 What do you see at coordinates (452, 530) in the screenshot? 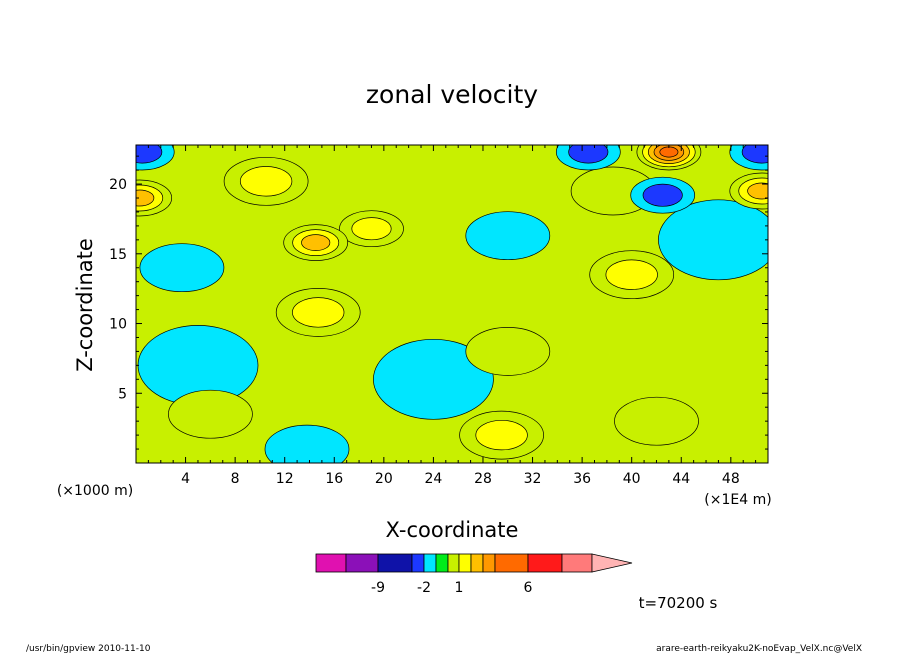
I see `x-axis-label: X-coordinate` at bounding box center [452, 530].